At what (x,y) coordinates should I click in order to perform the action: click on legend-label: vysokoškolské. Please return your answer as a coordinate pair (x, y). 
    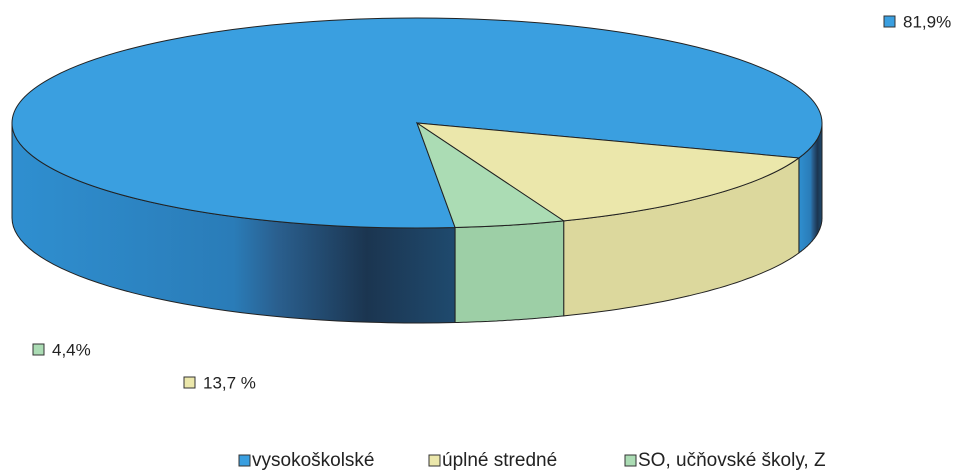
    Looking at the image, I should click on (313, 460).